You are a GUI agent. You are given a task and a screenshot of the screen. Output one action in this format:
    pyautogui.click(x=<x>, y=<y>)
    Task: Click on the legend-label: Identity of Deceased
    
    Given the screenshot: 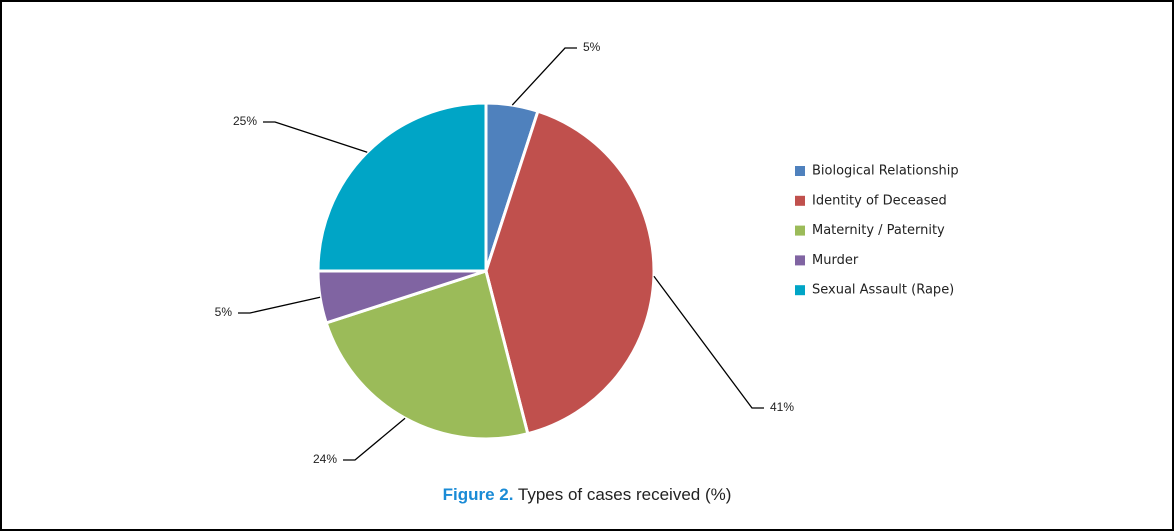 What is the action you would take?
    pyautogui.click(x=879, y=200)
    